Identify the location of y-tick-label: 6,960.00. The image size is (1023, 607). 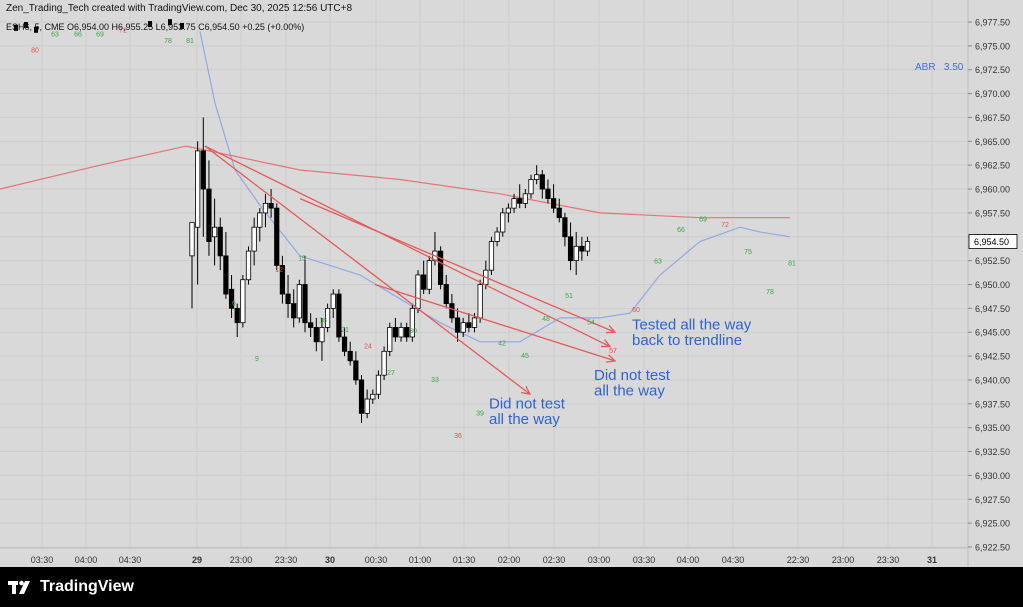
(992, 190).